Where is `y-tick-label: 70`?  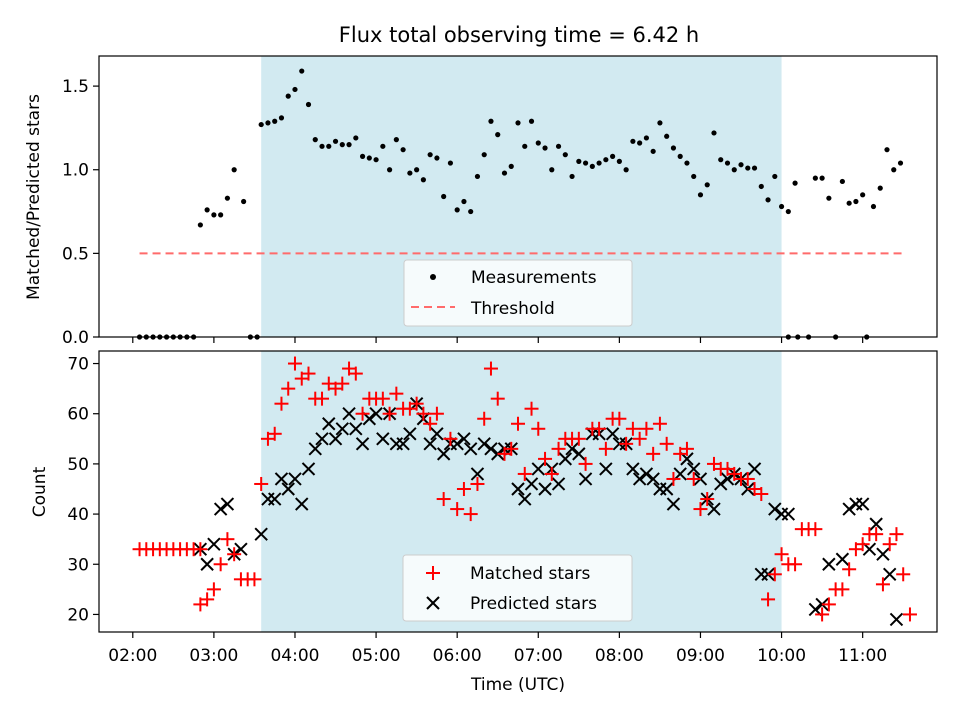
y-tick-label: 70 is located at coordinates (78, 365).